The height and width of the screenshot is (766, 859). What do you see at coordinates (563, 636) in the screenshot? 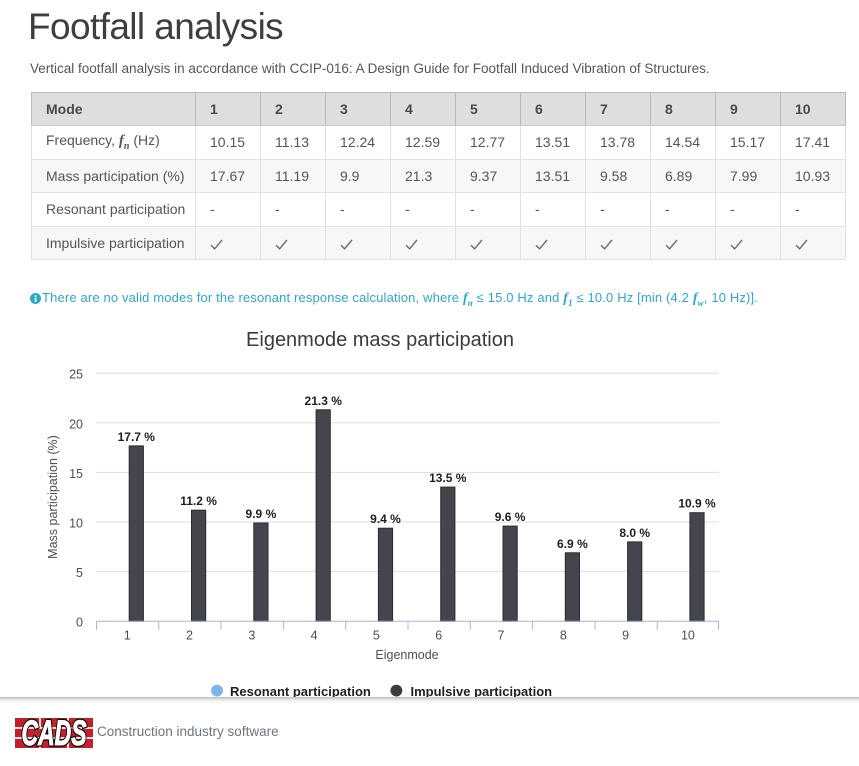
I see `svg-text: 8` at bounding box center [563, 636].